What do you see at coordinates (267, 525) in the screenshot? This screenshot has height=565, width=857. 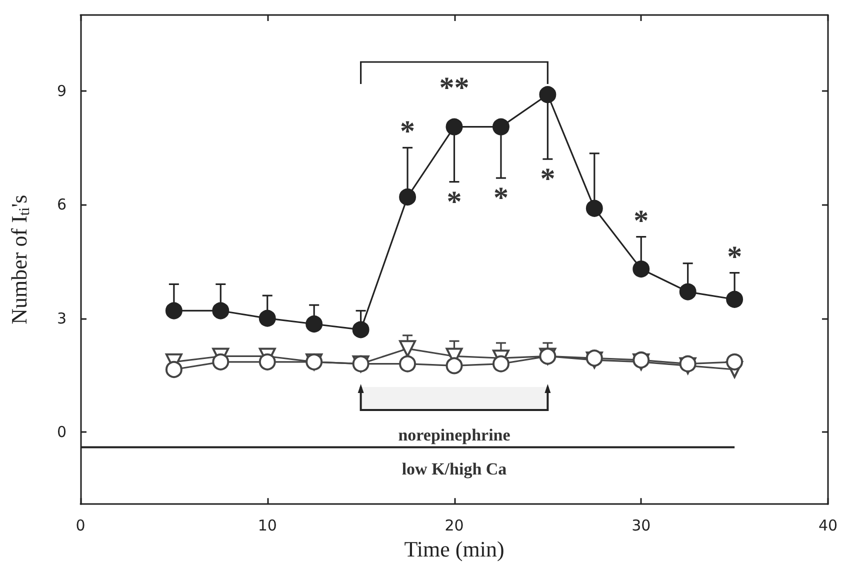 I see `x-tick-label: 10` at bounding box center [267, 525].